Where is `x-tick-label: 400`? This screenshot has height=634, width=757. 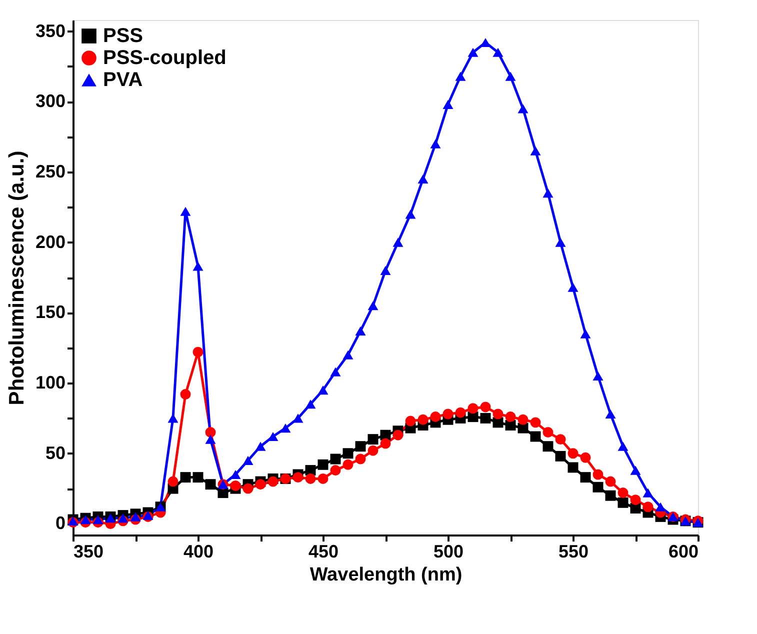 x-tick-label: 400 is located at coordinates (198, 552).